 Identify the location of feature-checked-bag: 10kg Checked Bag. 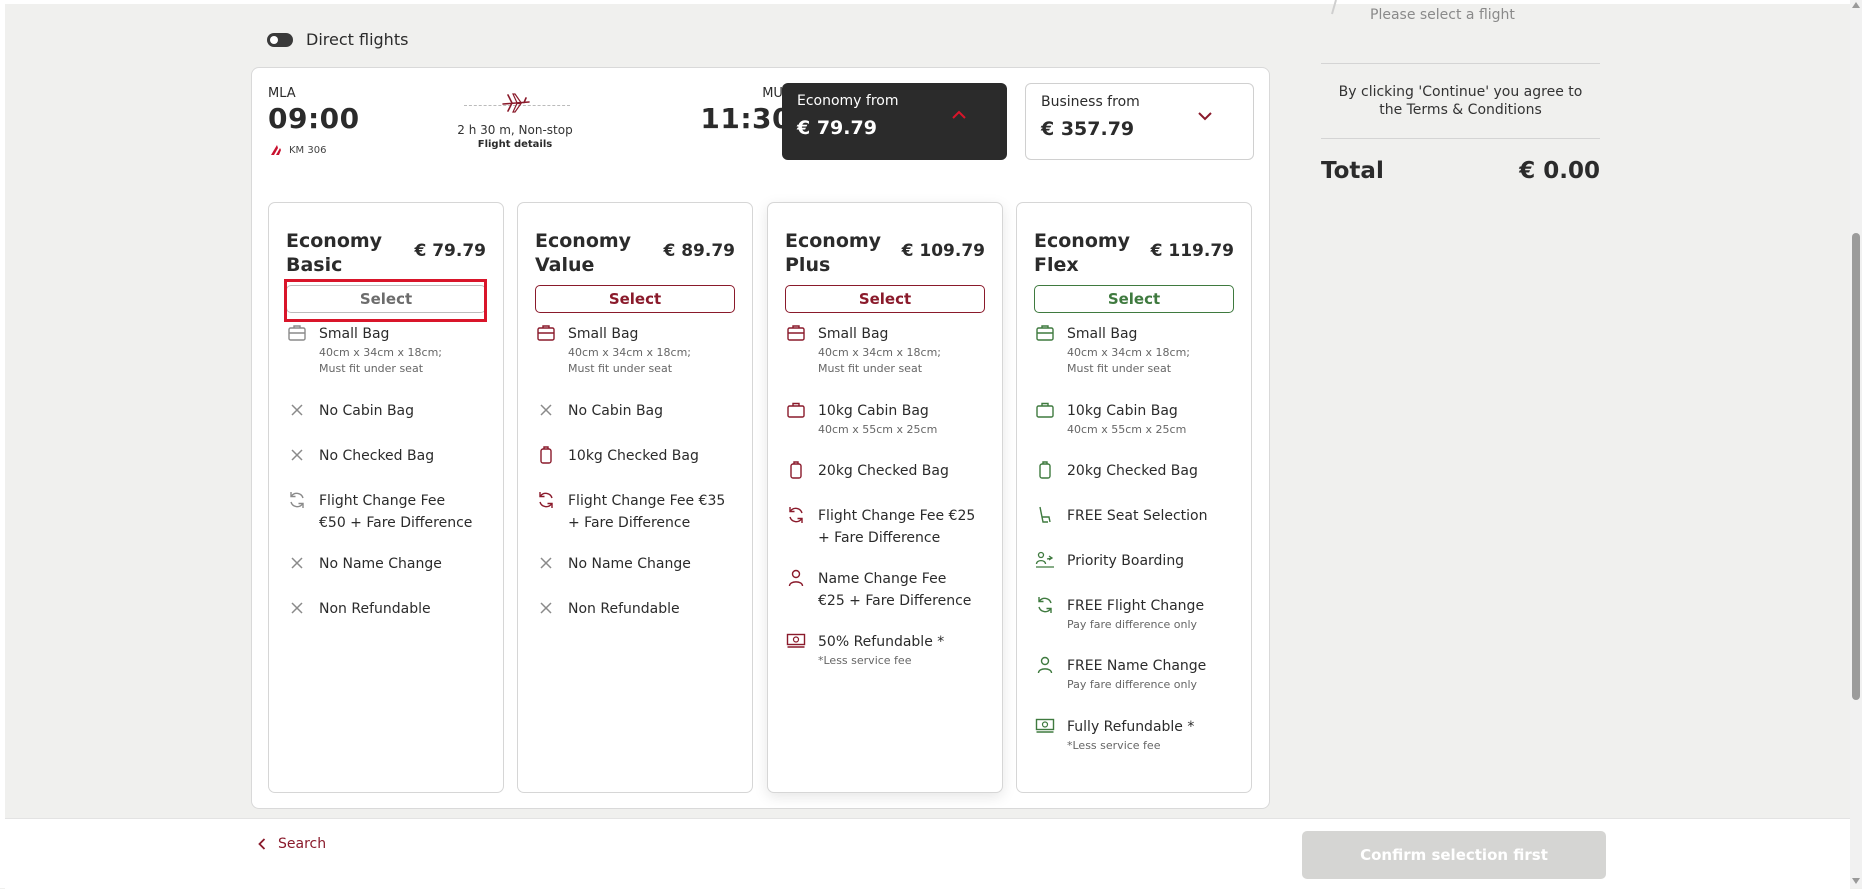
(638, 456).